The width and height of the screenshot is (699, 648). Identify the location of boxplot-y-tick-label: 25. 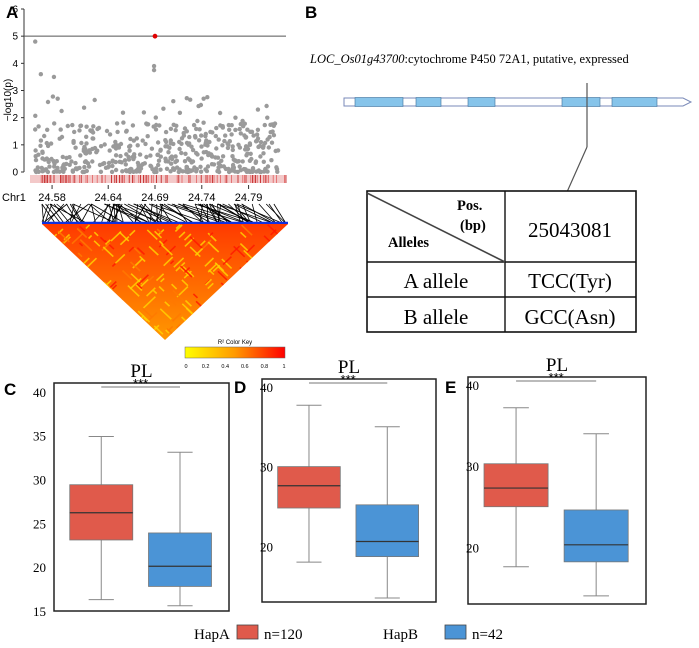
(39, 523).